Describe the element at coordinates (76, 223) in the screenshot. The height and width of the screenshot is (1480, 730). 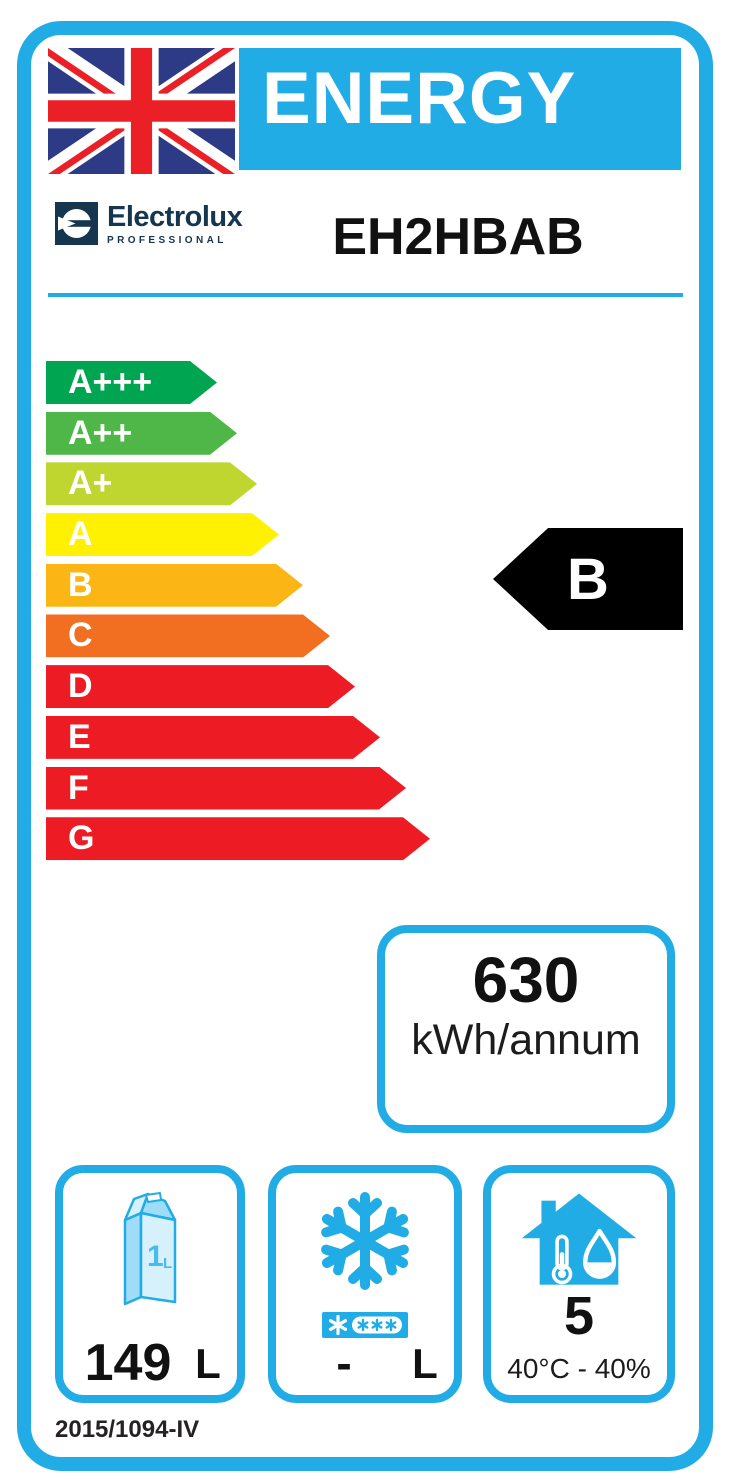
I see `electrolux-logo-icon` at that location.